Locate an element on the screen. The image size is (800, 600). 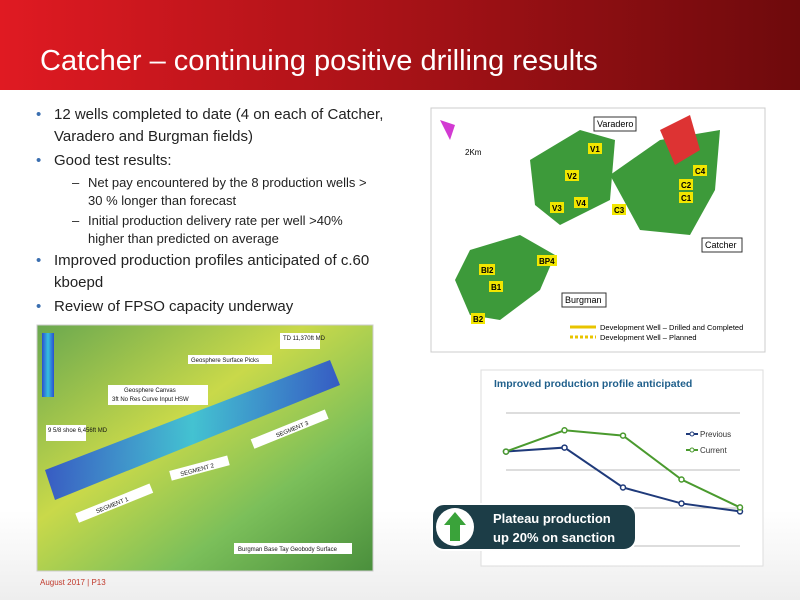
well-label: B1 is located at coordinates (496, 287).